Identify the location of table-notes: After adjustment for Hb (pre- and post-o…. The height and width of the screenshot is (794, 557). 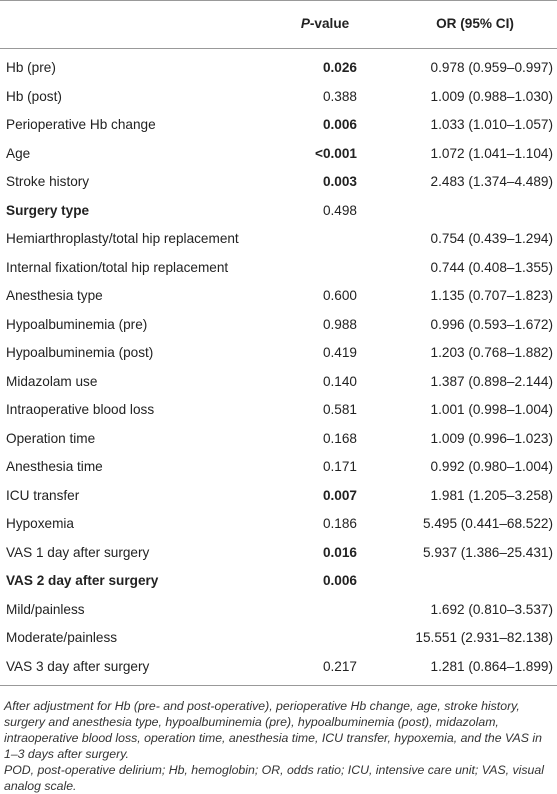
(278, 746).